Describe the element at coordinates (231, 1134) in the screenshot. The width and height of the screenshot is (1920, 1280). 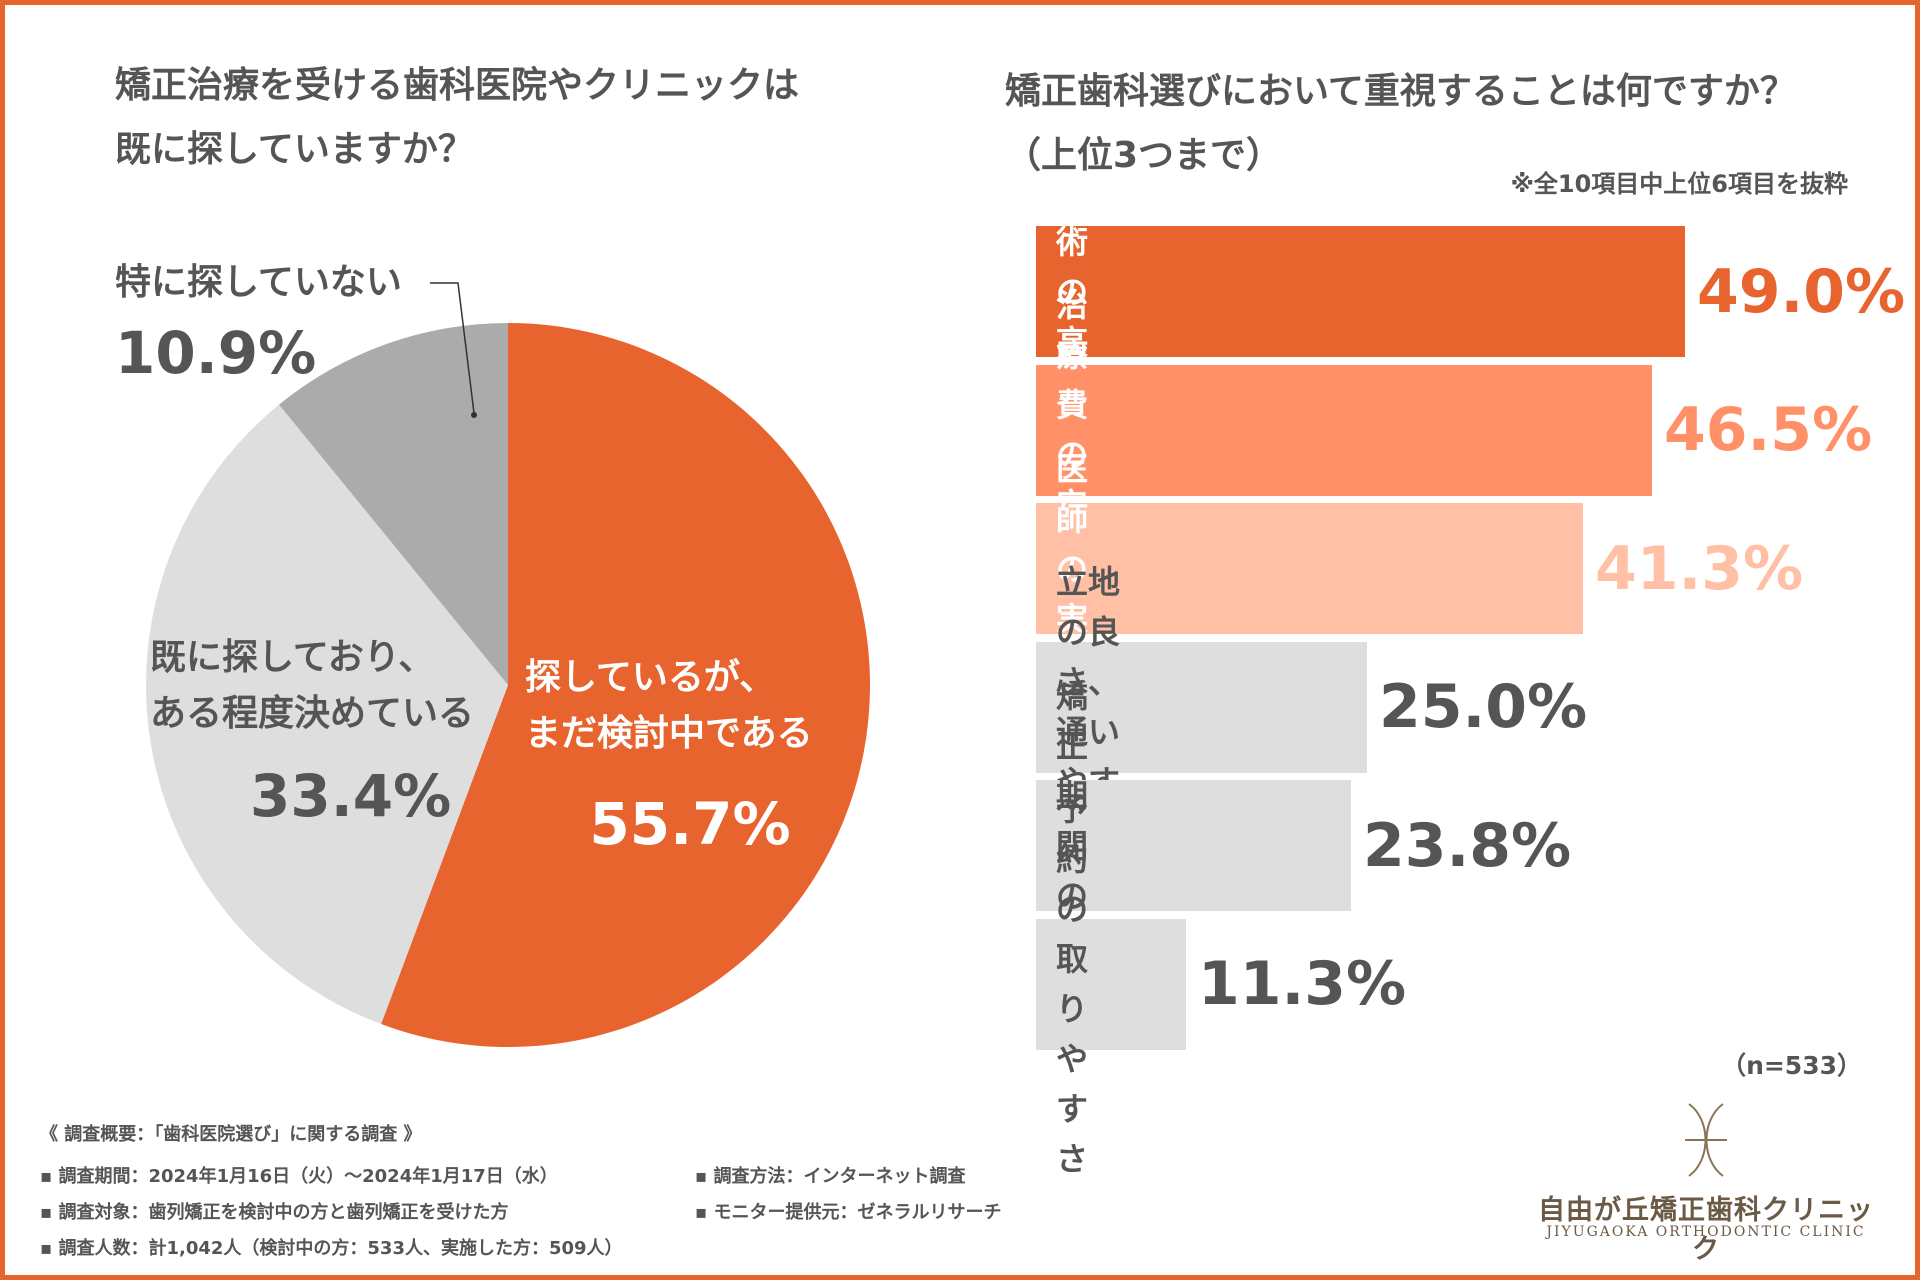
I see `survey-heading: 《 調査概要：「歯科医院選び」に関する調査 》` at that location.